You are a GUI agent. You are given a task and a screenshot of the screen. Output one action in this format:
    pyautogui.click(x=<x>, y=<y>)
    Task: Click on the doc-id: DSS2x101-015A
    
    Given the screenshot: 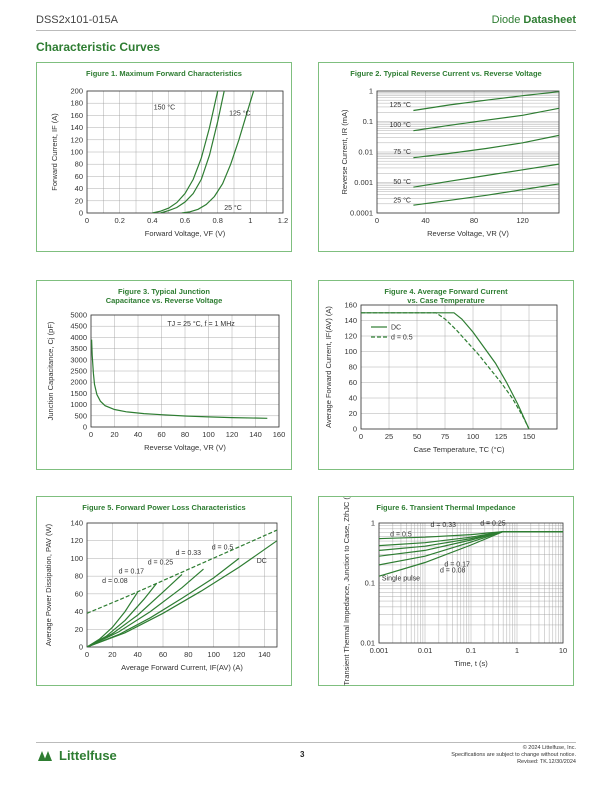 What is the action you would take?
    pyautogui.click(x=77, y=20)
    